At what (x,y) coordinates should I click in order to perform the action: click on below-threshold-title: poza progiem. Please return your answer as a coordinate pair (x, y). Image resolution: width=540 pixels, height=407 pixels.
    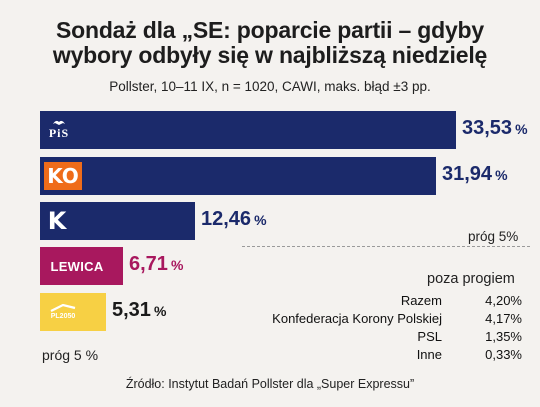
    Looking at the image, I should click on (471, 279).